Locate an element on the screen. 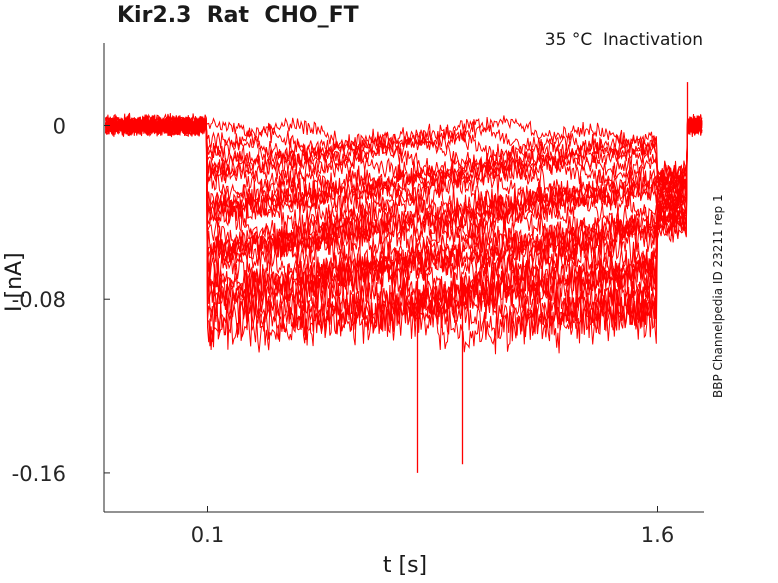 The height and width of the screenshot is (583, 778). x-tick-label-2: 1.6 is located at coordinates (657, 535).